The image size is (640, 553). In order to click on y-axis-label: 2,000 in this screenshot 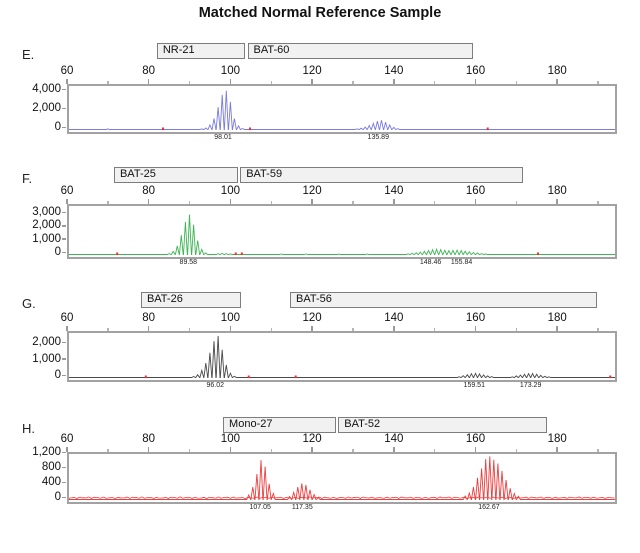, I will do `click(46, 108)`.